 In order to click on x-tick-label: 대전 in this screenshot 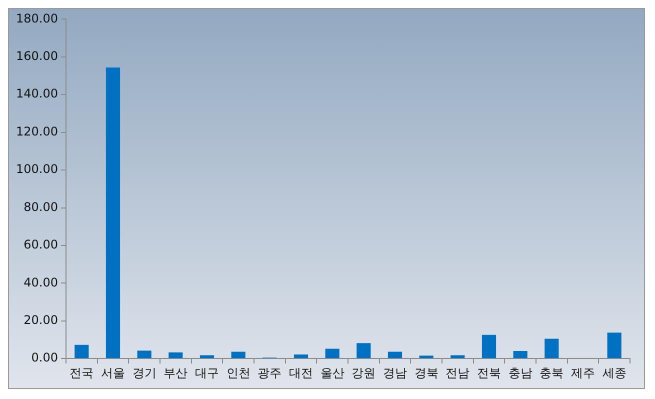, I will do `click(300, 373)`.